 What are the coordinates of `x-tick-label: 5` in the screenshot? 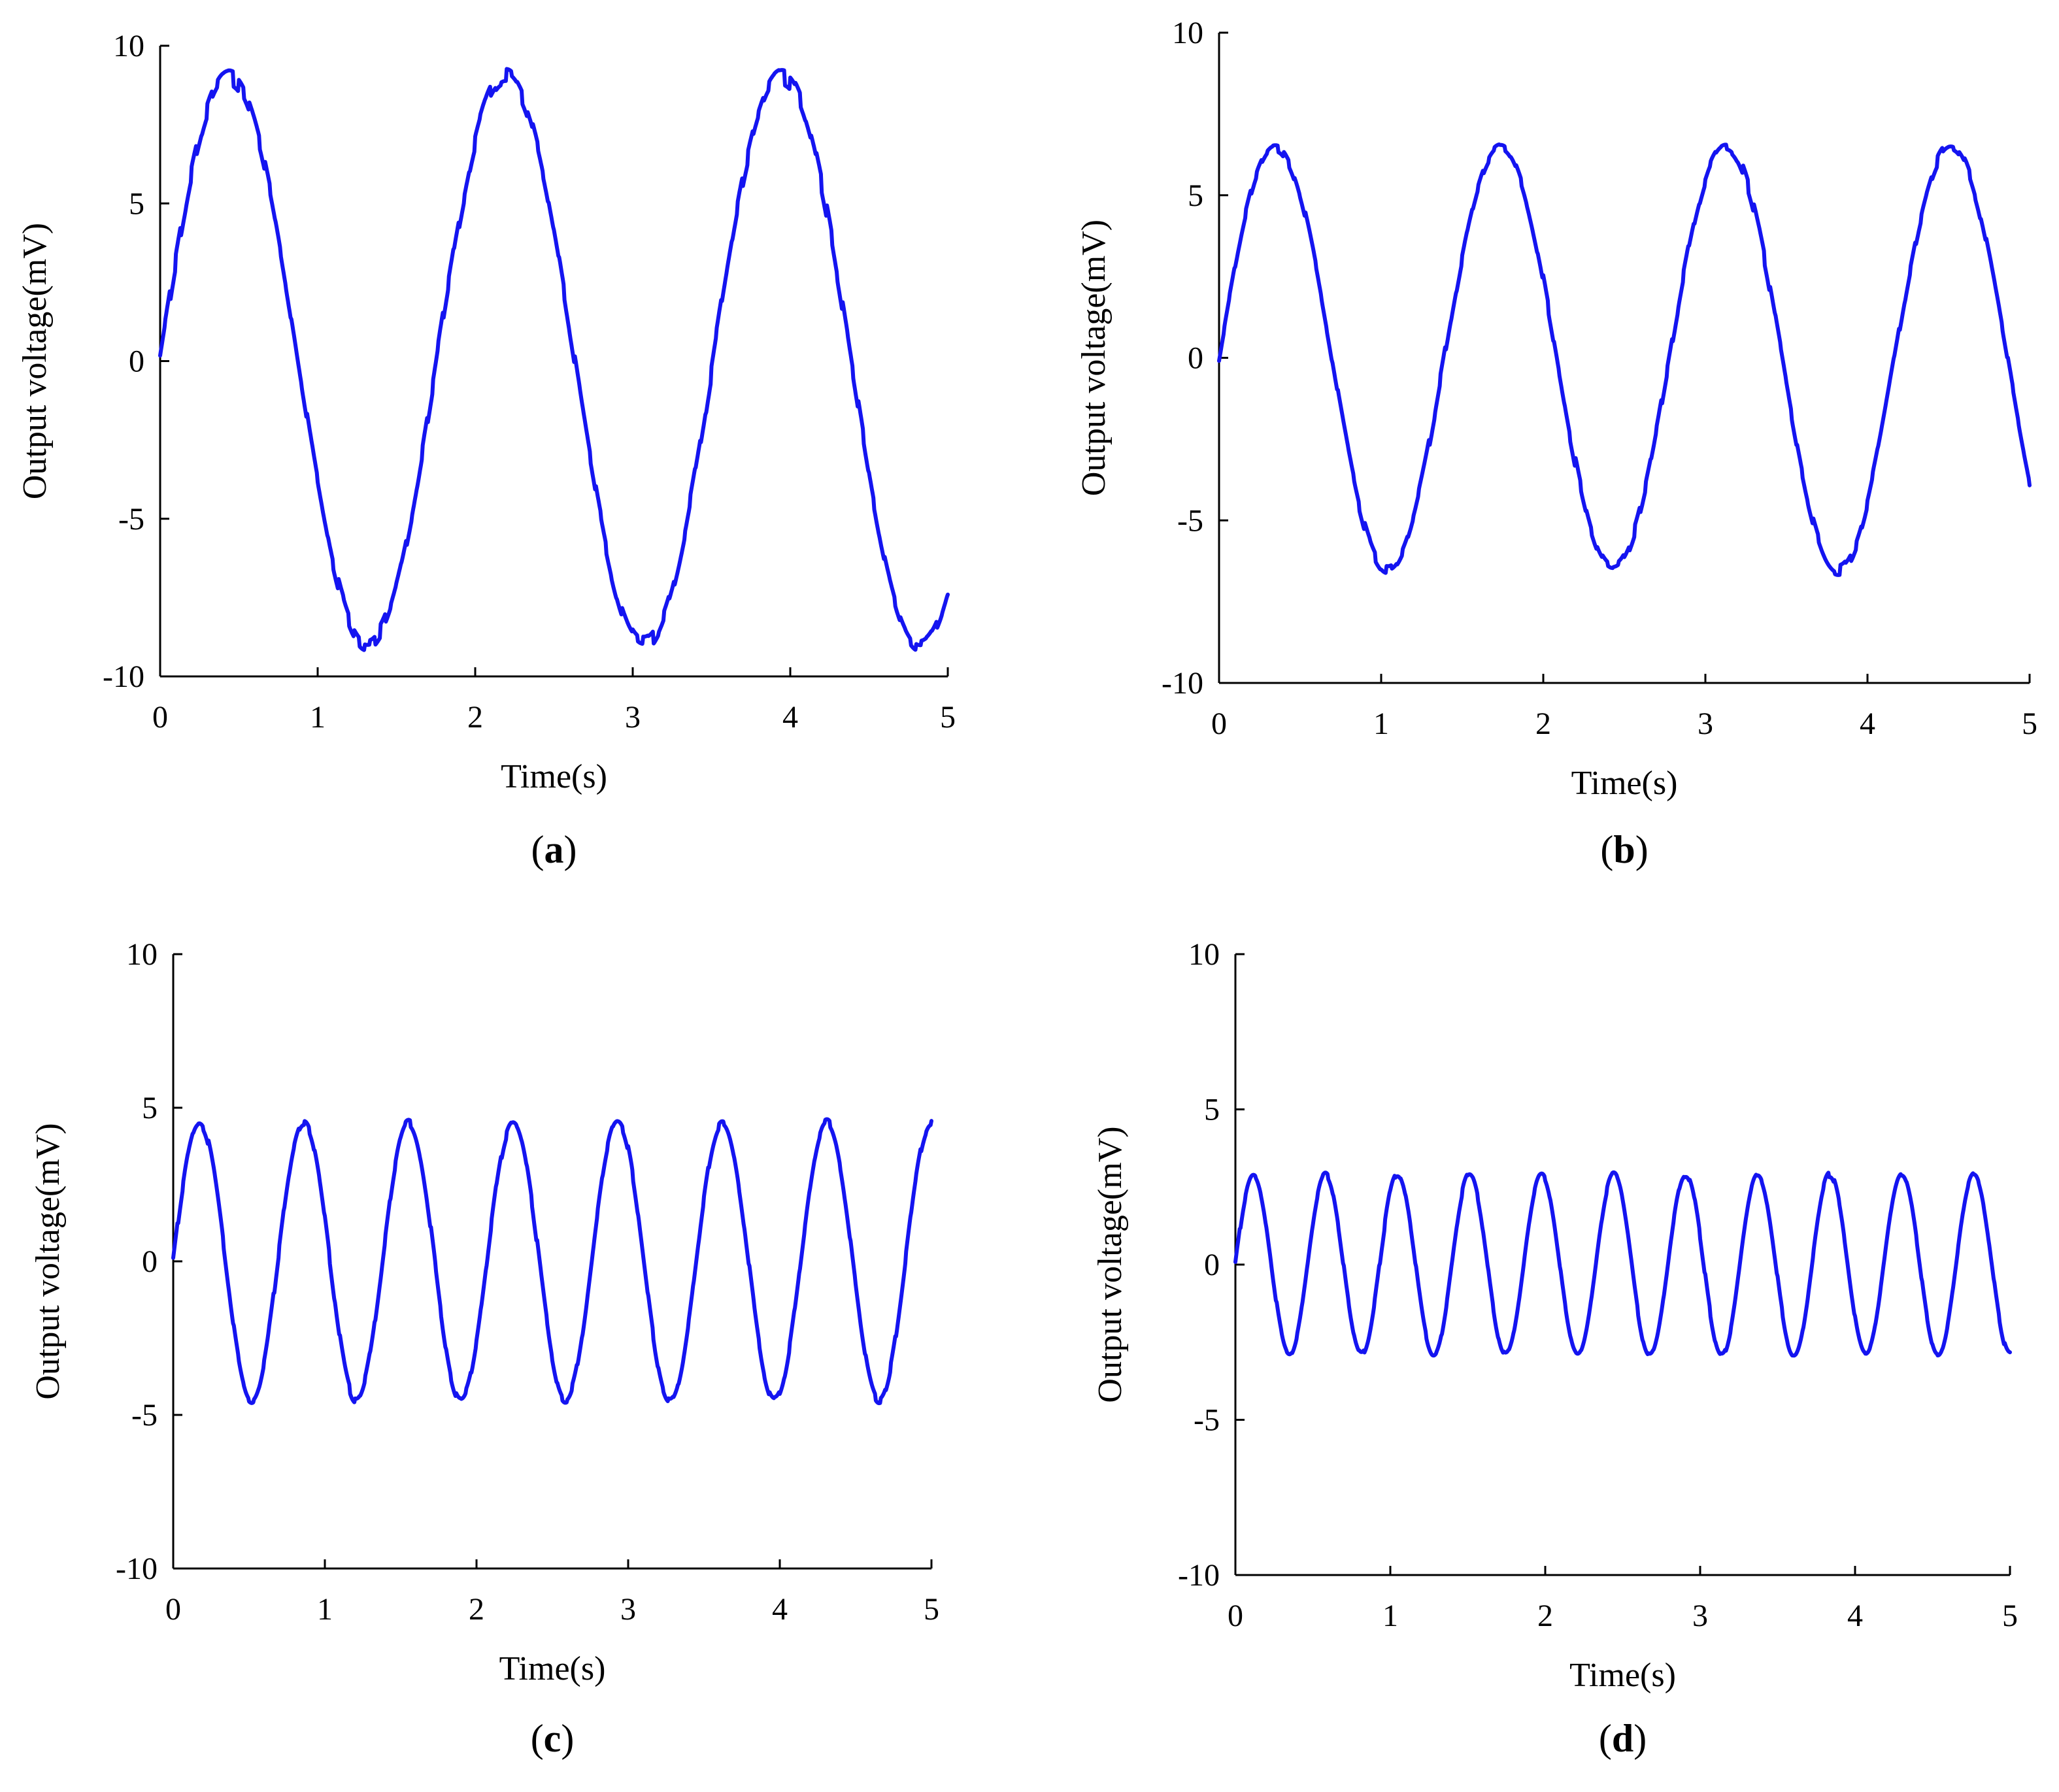 It's located at (2010, 1616).